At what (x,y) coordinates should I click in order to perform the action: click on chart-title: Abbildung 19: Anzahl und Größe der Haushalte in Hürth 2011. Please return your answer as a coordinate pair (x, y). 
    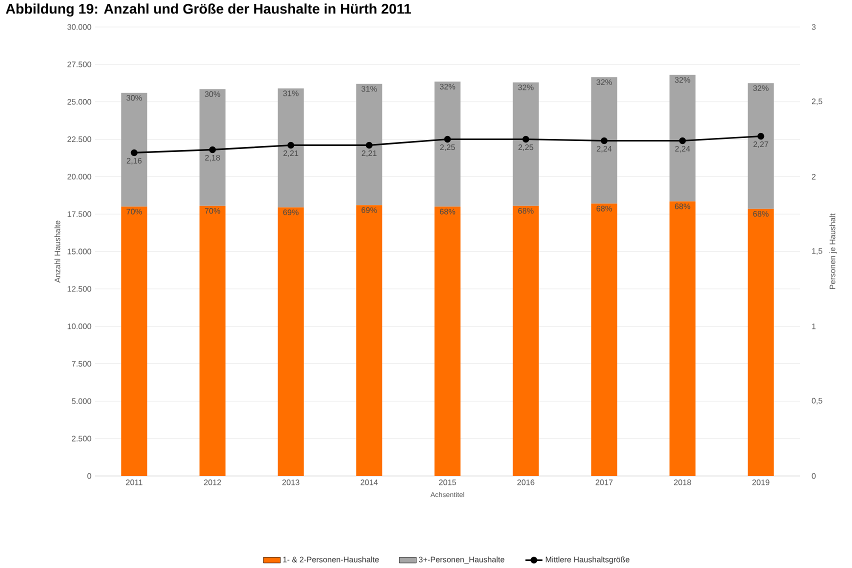
    Looking at the image, I should click on (208, 10).